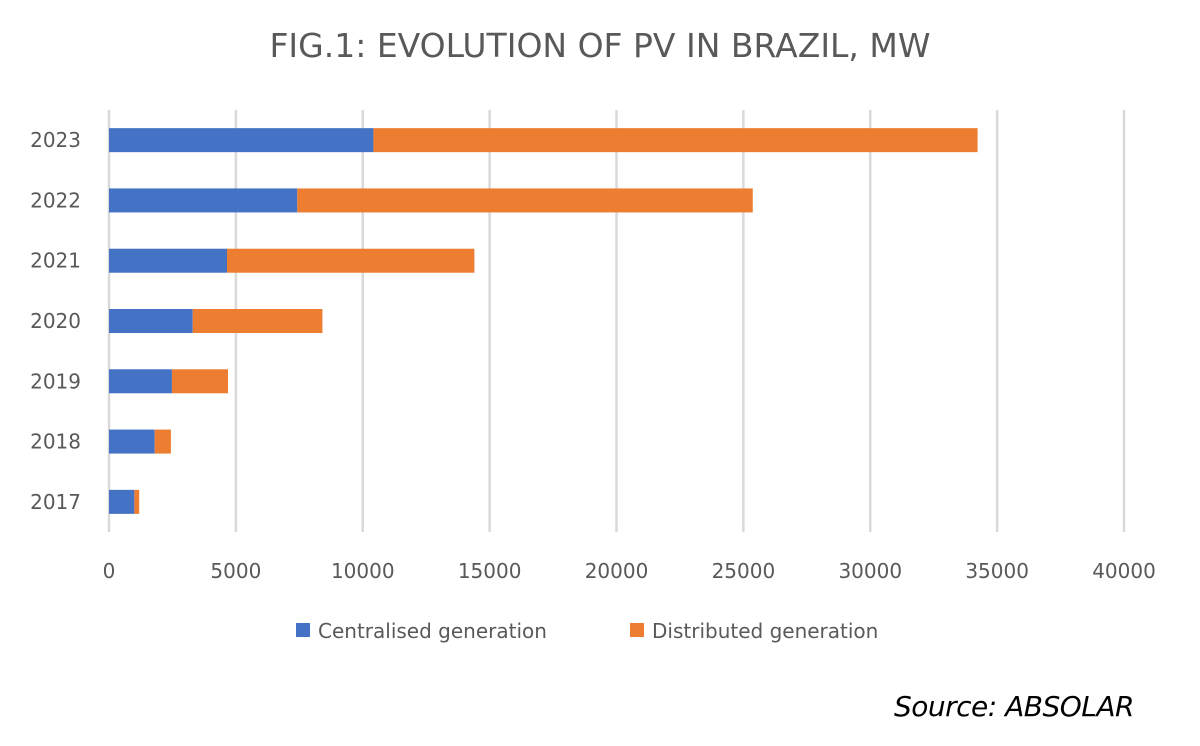  Describe the element at coordinates (350, 260) in the screenshot. I see `bar-distributed-2021` at that location.